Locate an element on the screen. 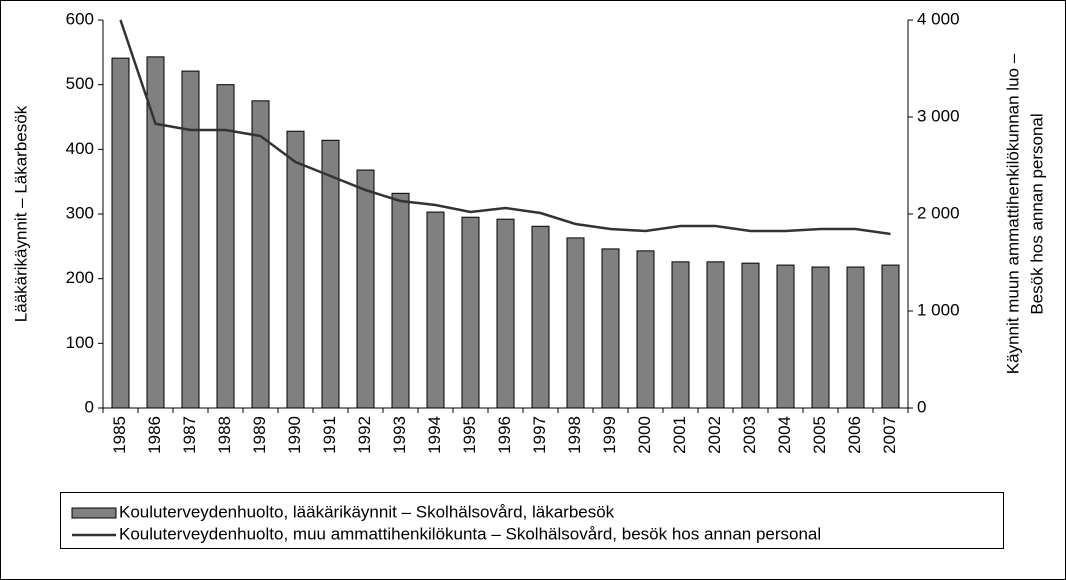  x-tick-label: 1992 is located at coordinates (364, 435).